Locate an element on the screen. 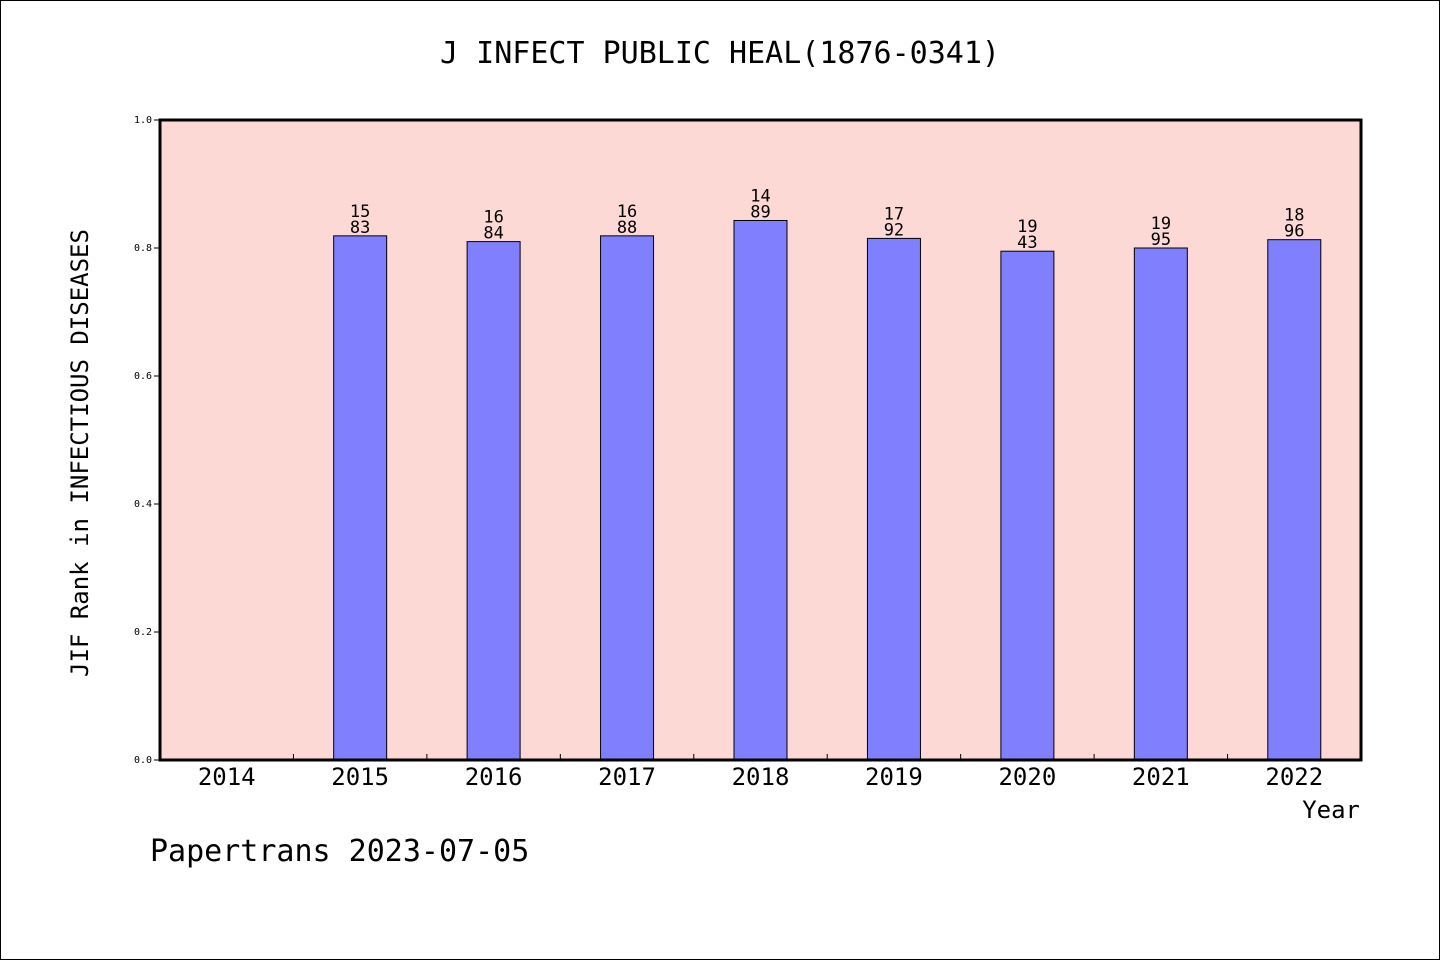 This screenshot has height=960, width=1440. bar-label-rank-2015: 15 is located at coordinates (360, 212).